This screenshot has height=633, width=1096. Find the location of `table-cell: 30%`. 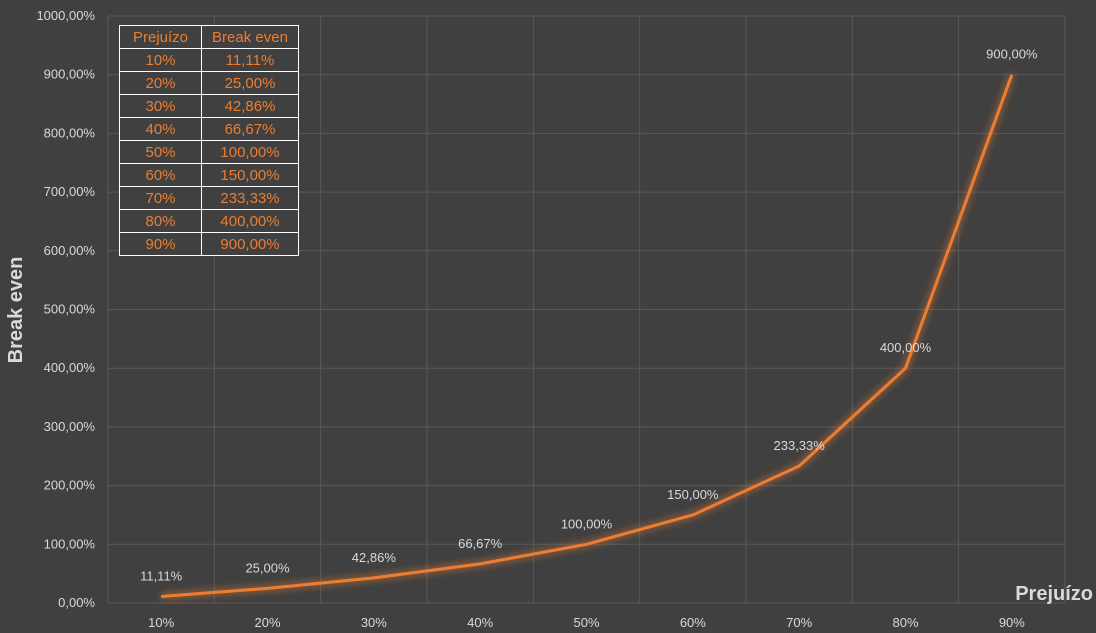

table-cell: 30% is located at coordinates (160, 106).